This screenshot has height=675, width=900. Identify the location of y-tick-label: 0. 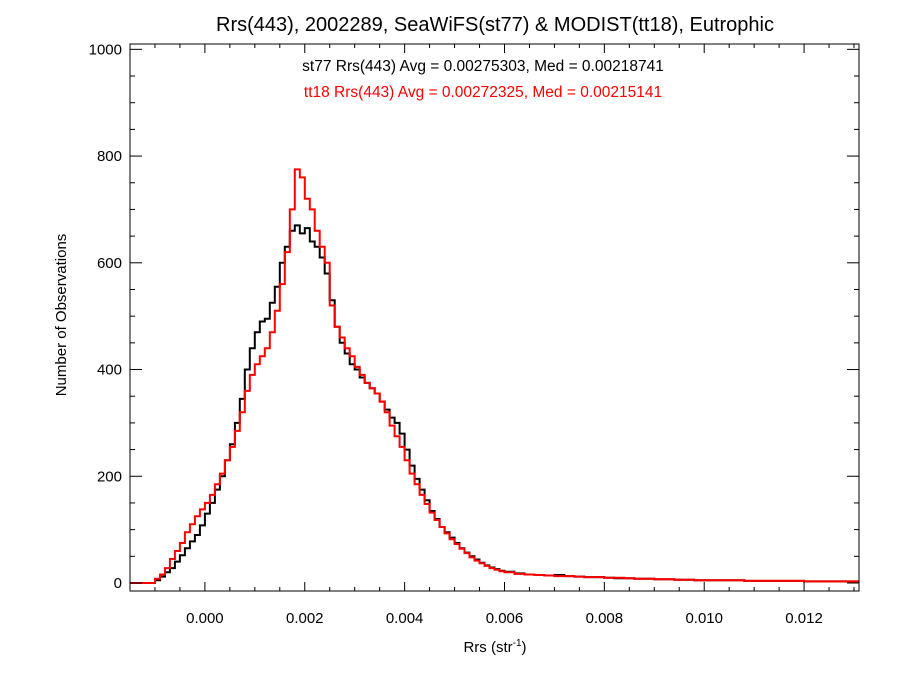
(118, 583).